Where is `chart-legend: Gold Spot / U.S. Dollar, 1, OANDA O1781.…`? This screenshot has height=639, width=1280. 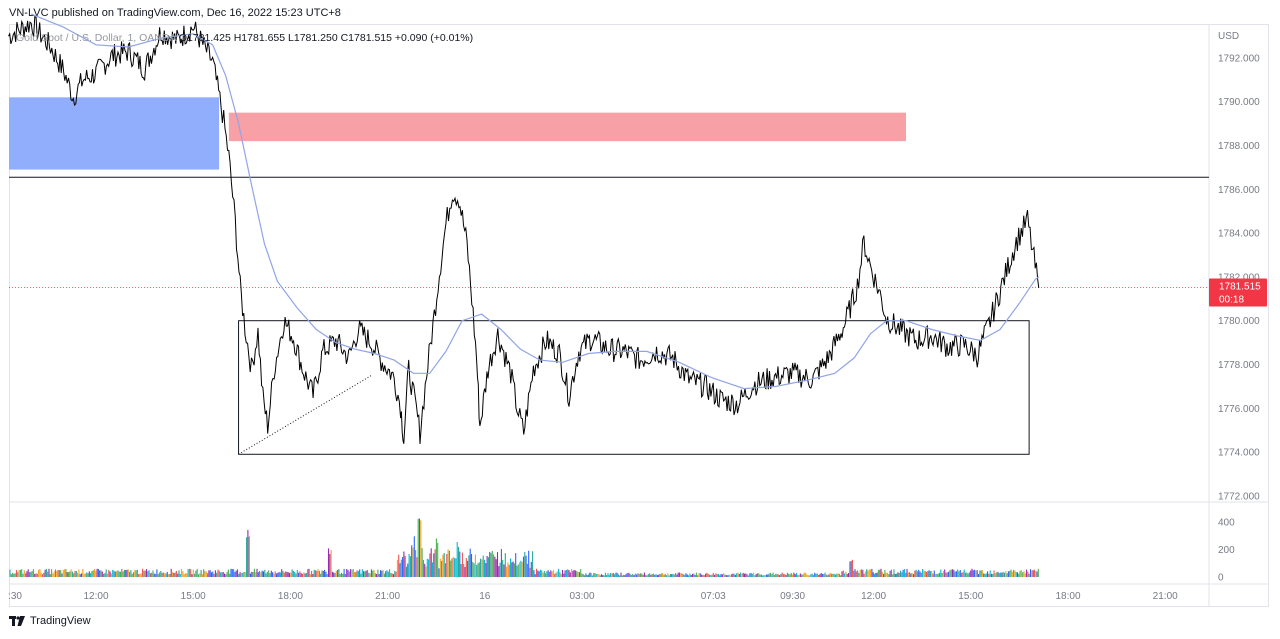 chart-legend: Gold Spot / U.S. Dollar, 1, OANDA O1781.… is located at coordinates (244, 38).